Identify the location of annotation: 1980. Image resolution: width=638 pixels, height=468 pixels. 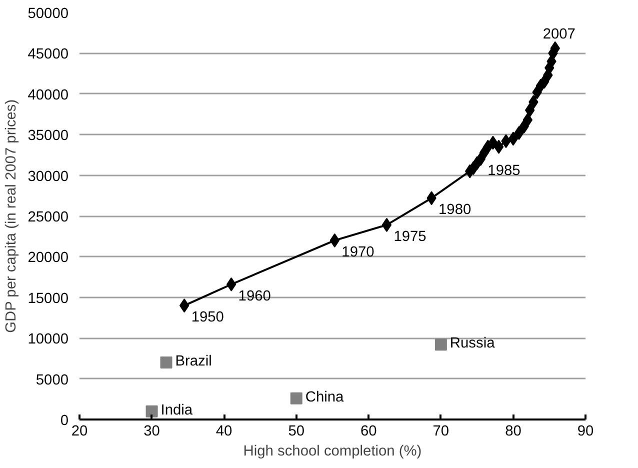
(455, 210).